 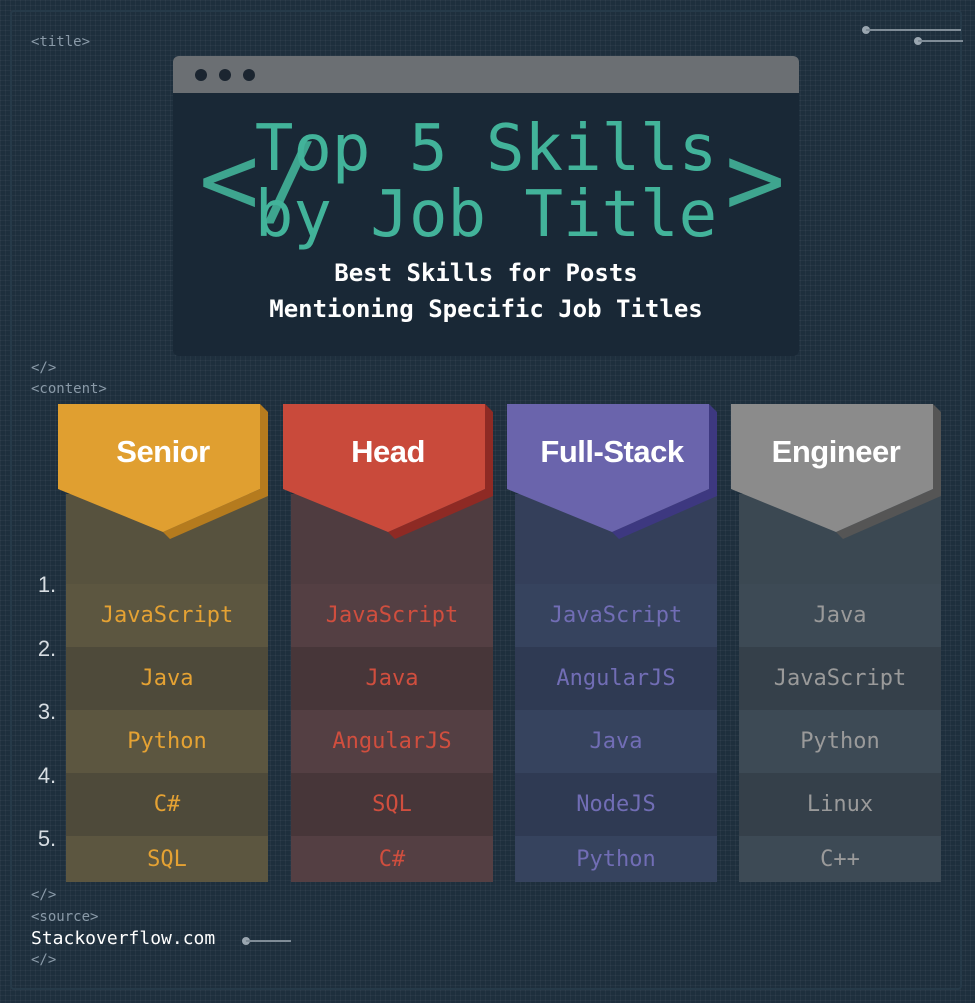 I want to click on source-link: Stackoverflow.com, so click(x=123, y=938).